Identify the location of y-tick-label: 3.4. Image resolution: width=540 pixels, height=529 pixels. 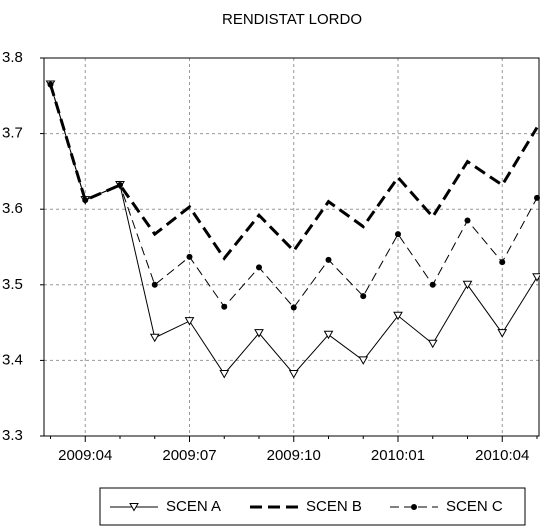
(12, 359).